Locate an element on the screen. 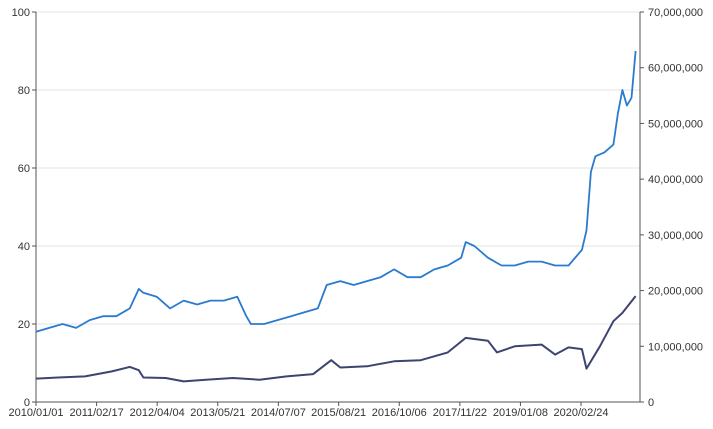  x-tick-label: 2019/01/08 is located at coordinates (520, 413).